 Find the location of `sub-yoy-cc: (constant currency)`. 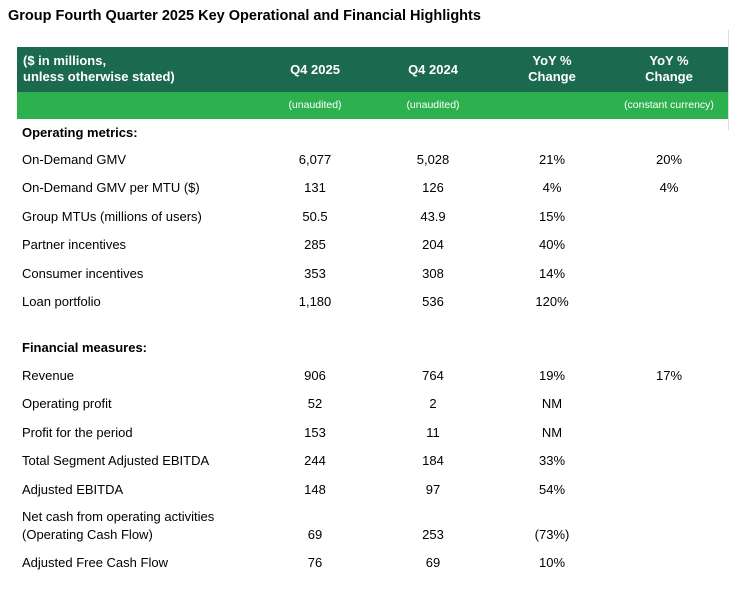

sub-yoy-cc: (constant currency) is located at coordinates (669, 105).